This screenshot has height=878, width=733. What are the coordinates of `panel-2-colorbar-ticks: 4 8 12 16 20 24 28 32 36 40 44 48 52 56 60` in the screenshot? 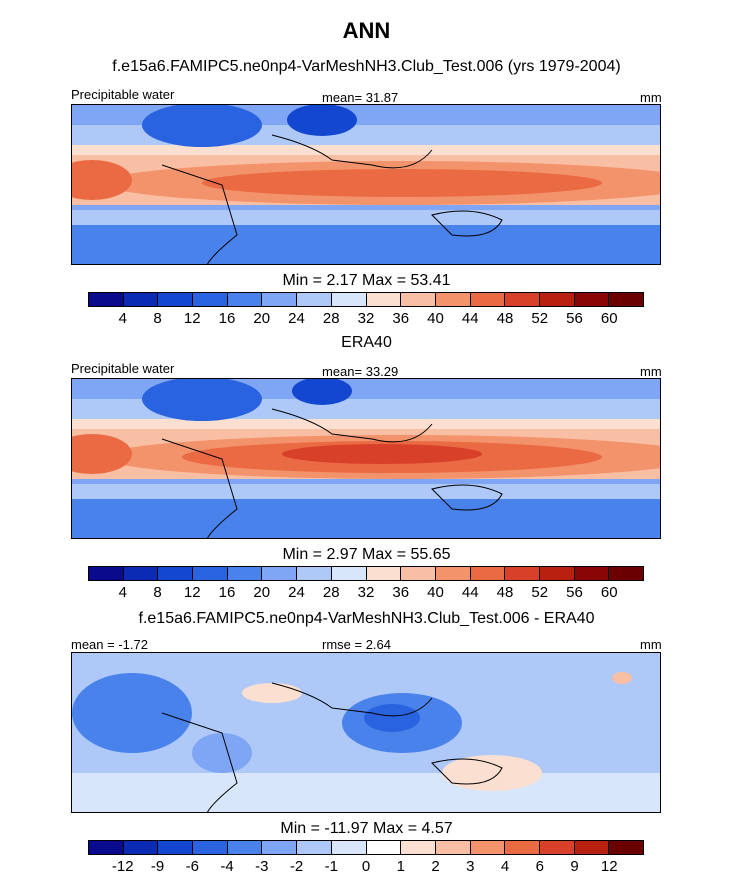 It's located at (366, 593).